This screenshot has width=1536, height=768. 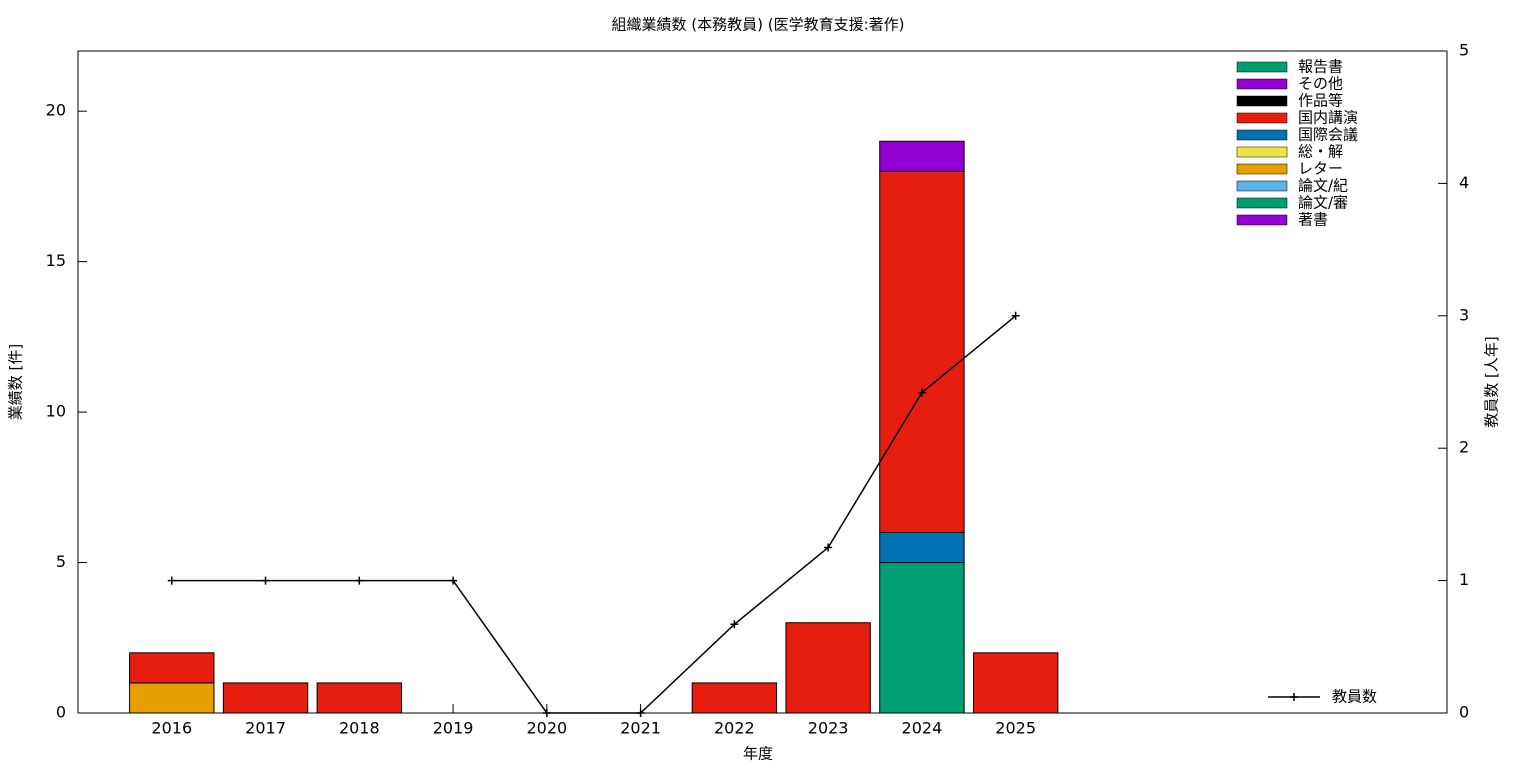 What do you see at coordinates (640, 728) in the screenshot?
I see `x-tick-label: 2021` at bounding box center [640, 728].